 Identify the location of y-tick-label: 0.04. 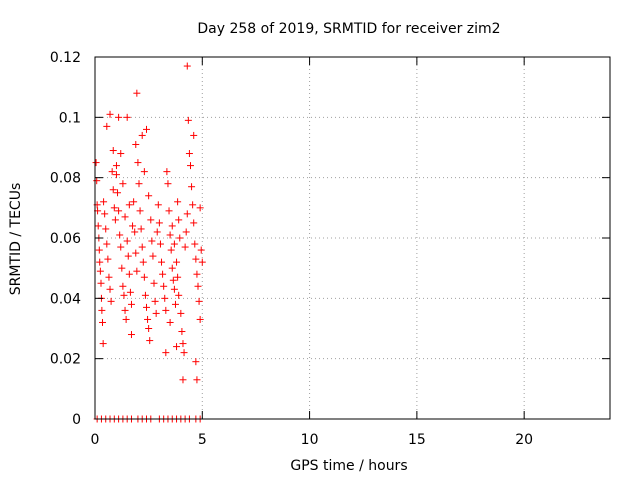
(65, 299).